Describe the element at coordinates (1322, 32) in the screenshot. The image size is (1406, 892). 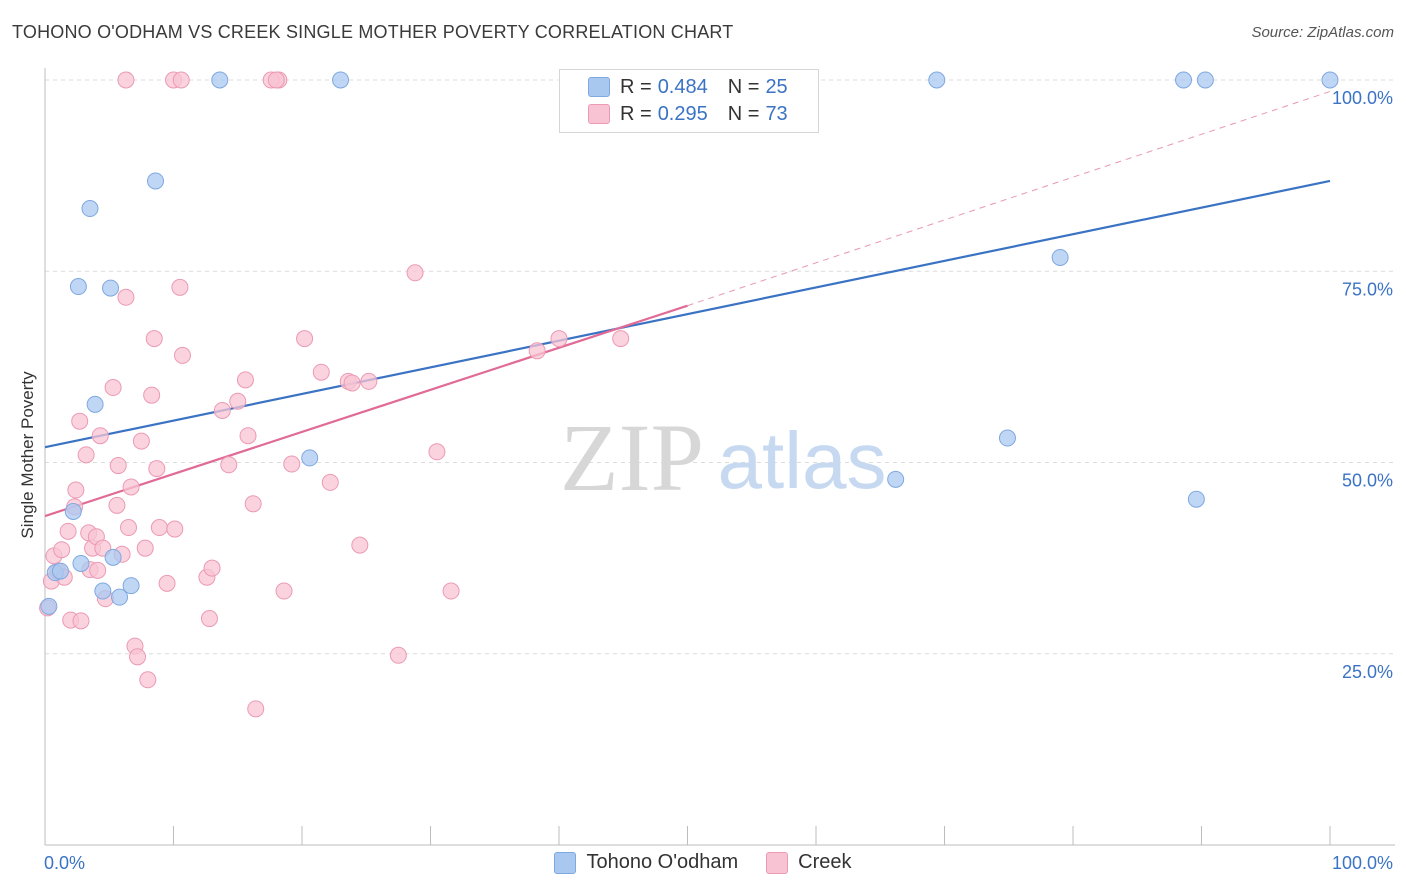
I see `chart-source: Source: ZipAtlas.com` at that location.